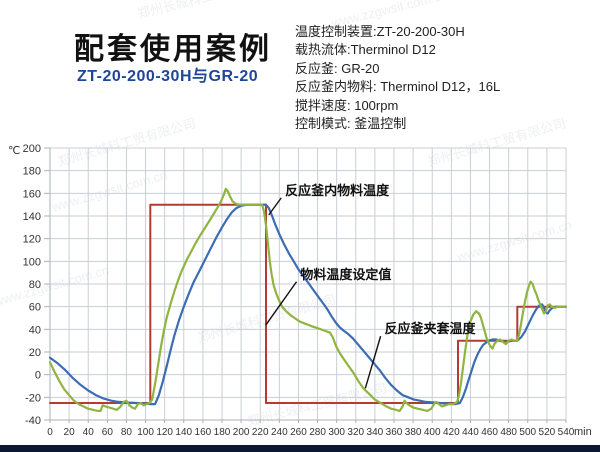 This screenshot has width=600, height=452. I want to click on x-tick-label: 340, so click(375, 432).